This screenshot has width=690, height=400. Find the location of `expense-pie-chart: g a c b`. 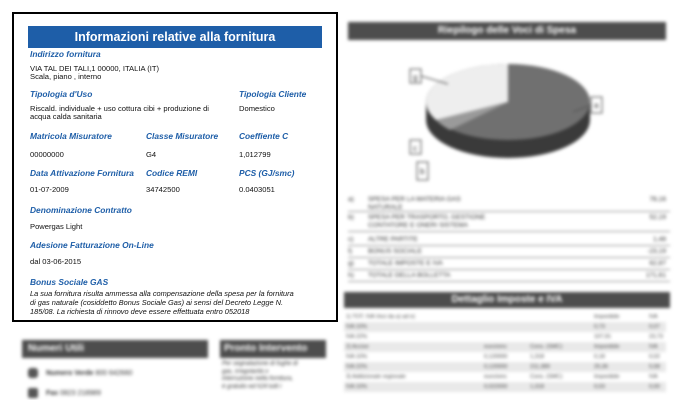

expense-pie-chart: g a c b is located at coordinates (506, 122).